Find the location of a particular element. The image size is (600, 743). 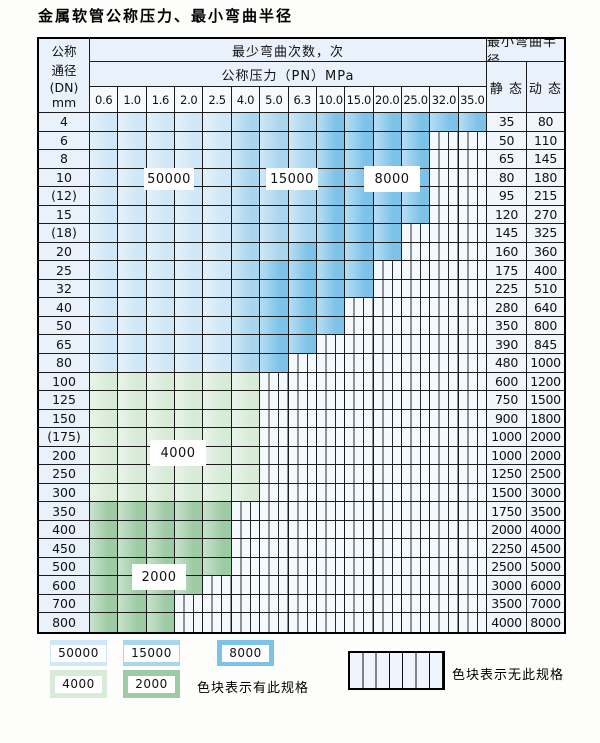

static-radius-cell: 390 is located at coordinates (507, 344).